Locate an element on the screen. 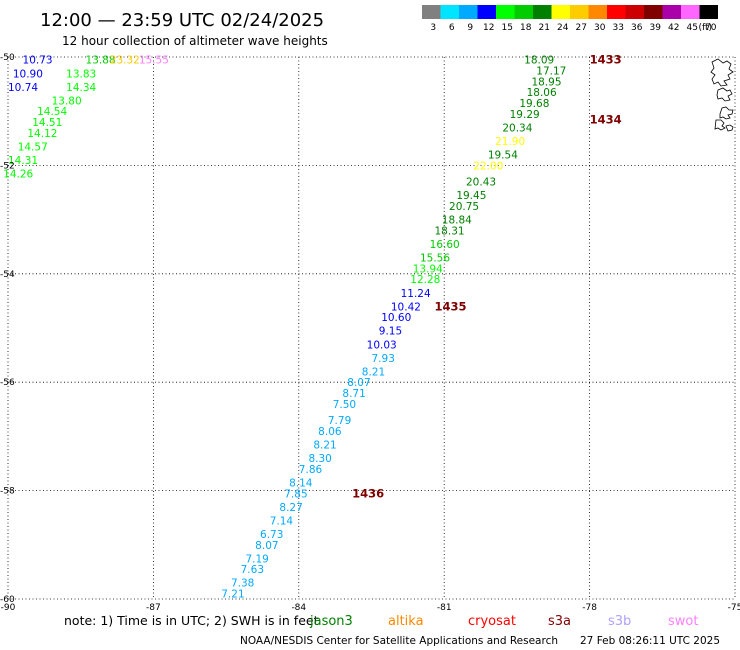 This screenshot has height=650, width=740. wave-height-point: 10.42 is located at coordinates (406, 307).